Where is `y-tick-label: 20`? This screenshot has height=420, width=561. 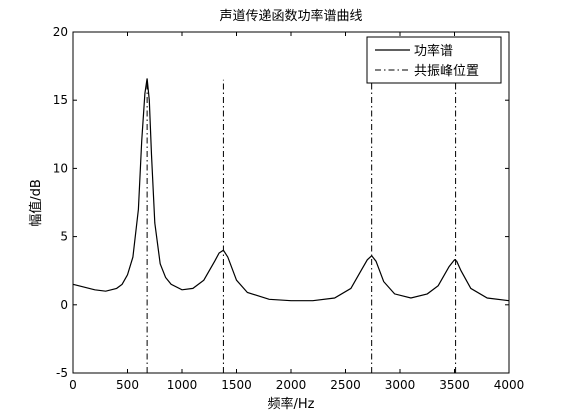
y-tick-label: 20 is located at coordinates (60, 32).